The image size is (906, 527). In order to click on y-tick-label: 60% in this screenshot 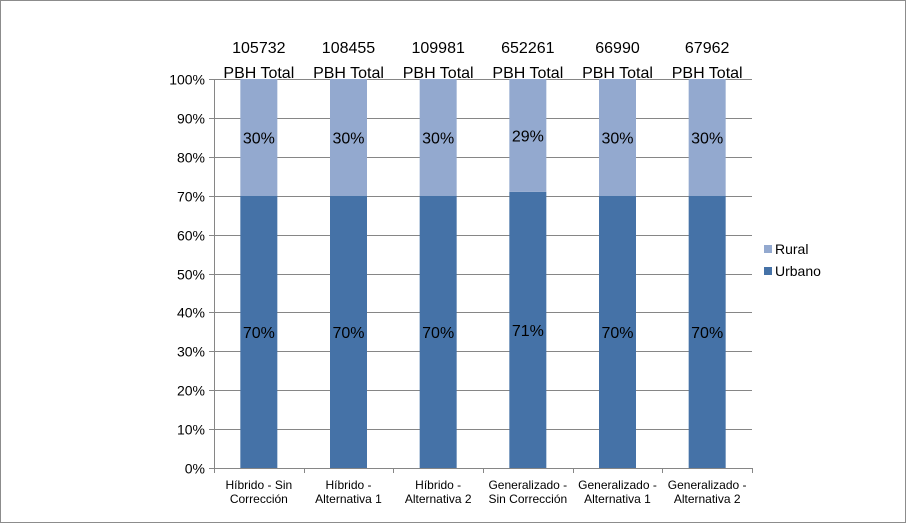, I will do `click(191, 236)`.